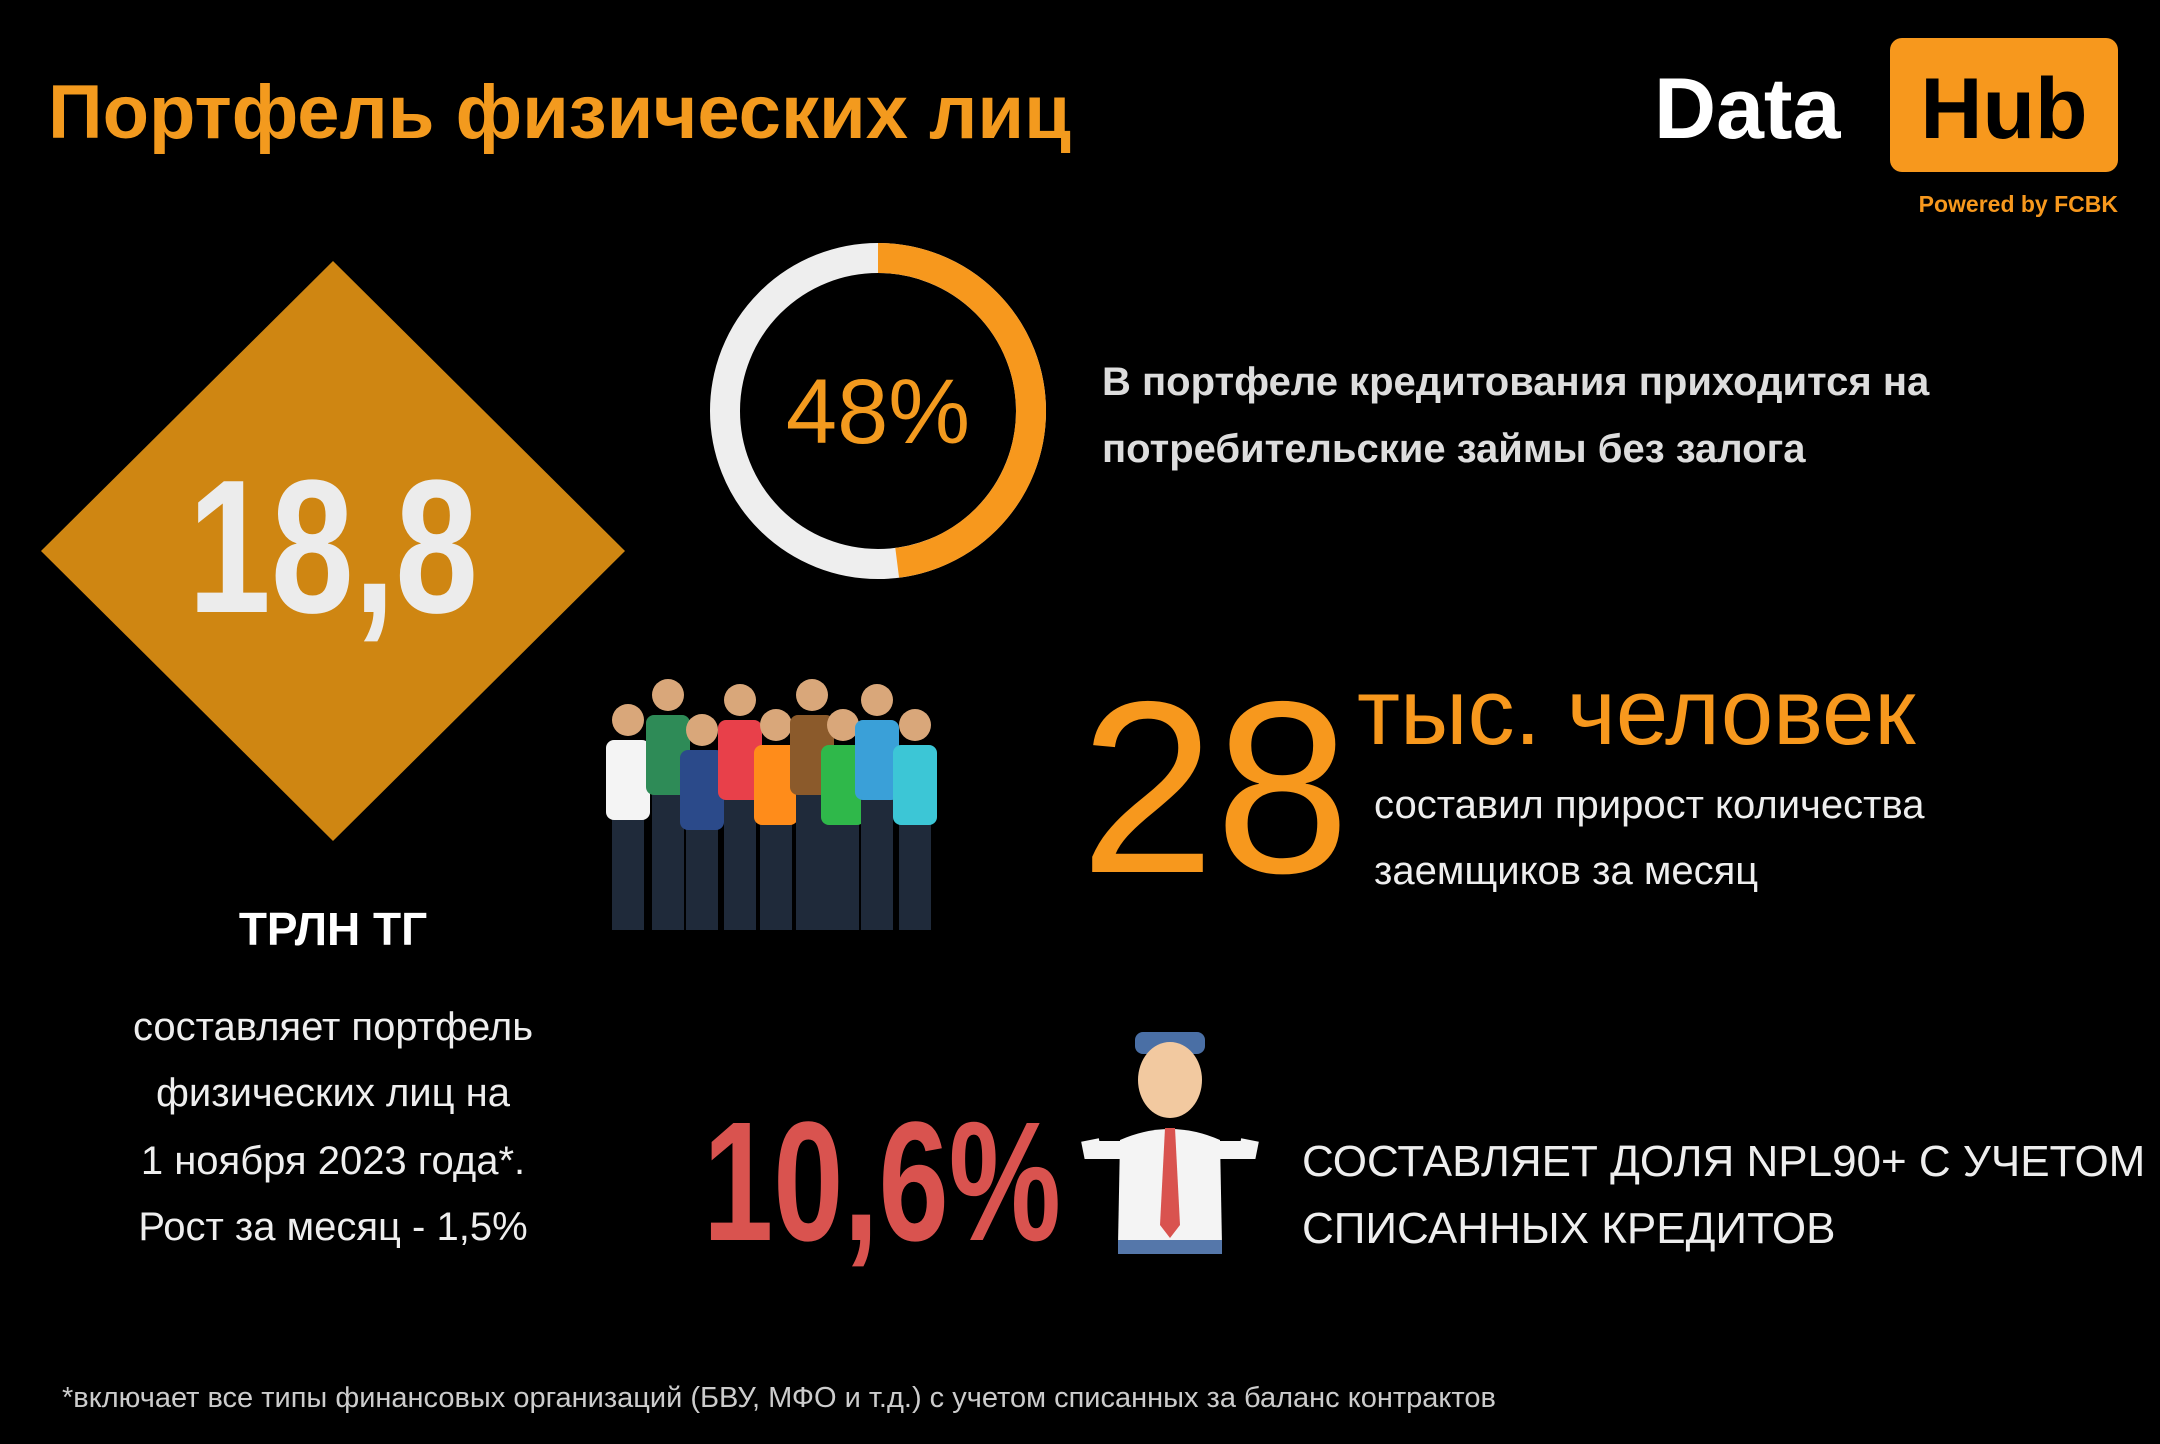  What do you see at coordinates (1170, 1143) in the screenshot?
I see `man-icon` at bounding box center [1170, 1143].